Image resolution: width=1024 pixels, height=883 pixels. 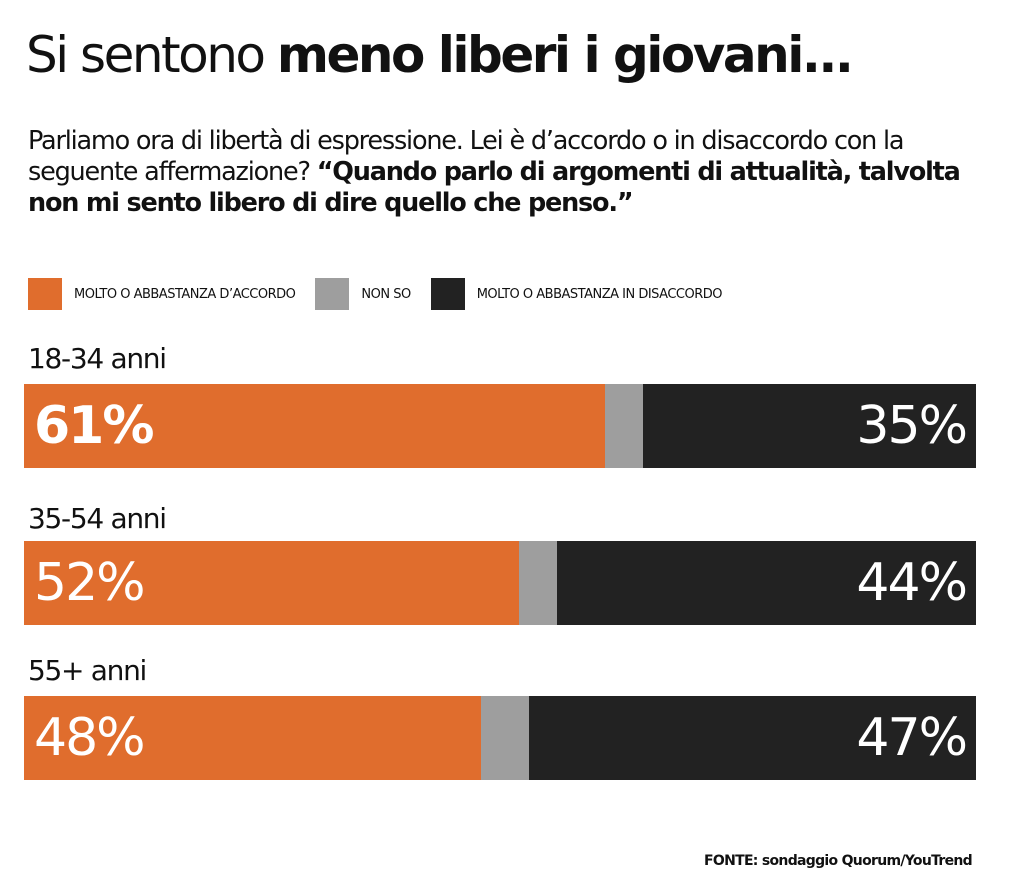 I want to click on data-label-agree: 52%, so click(x=90, y=583).